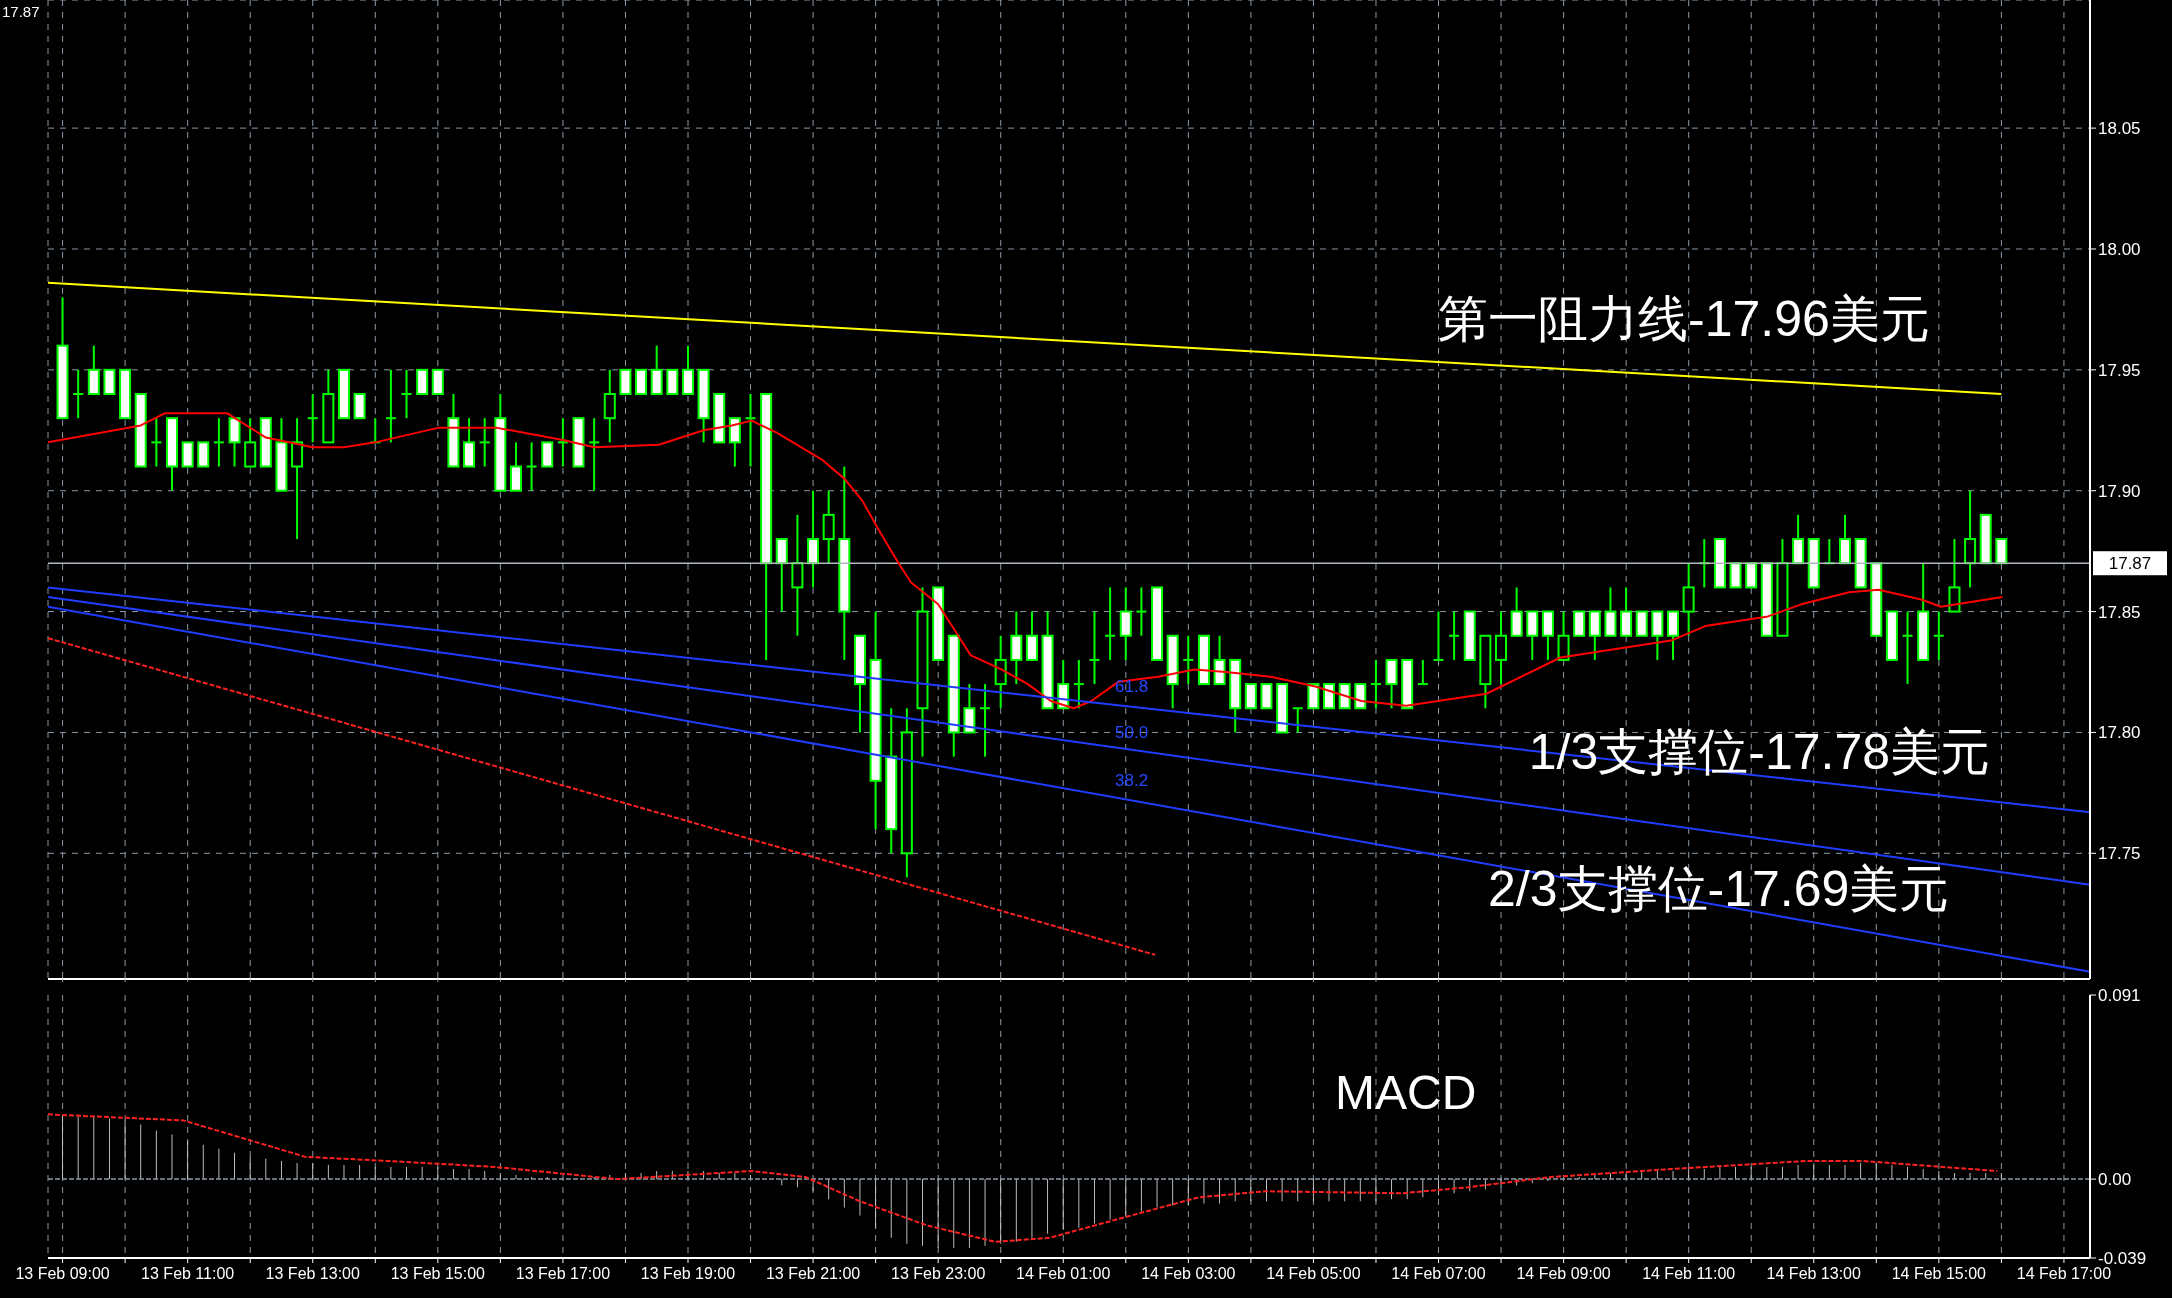 The width and height of the screenshot is (2172, 1298). I want to click on annotation: 61.8, so click(1132, 687).